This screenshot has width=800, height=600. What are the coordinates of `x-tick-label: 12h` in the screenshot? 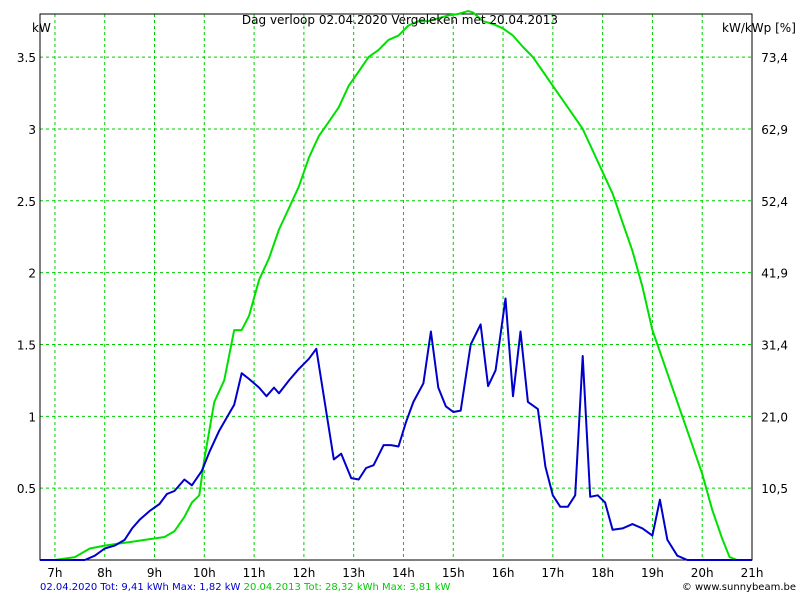 It's located at (303, 573).